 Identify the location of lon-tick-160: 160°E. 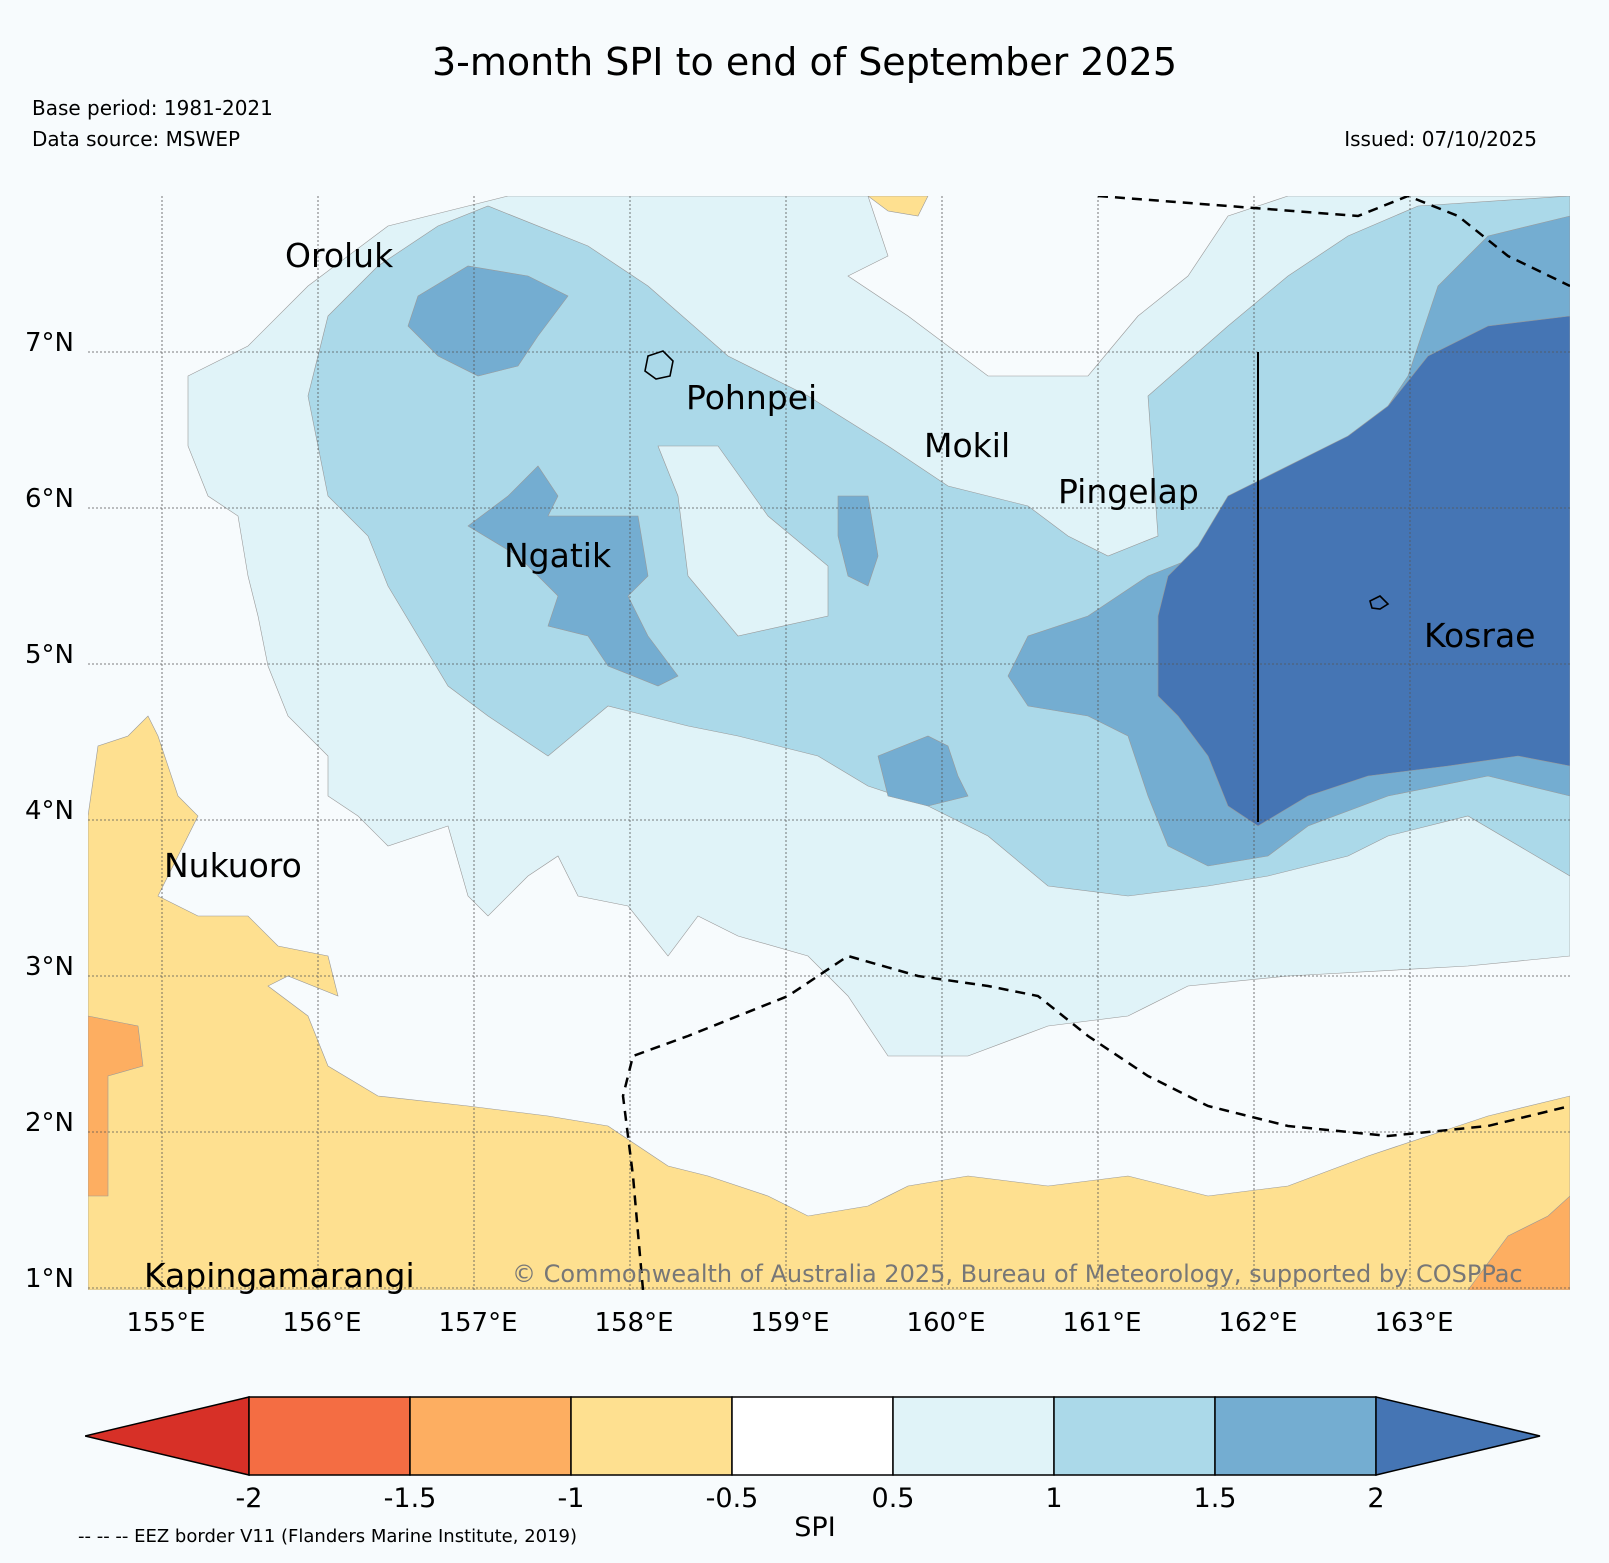
(946, 1323).